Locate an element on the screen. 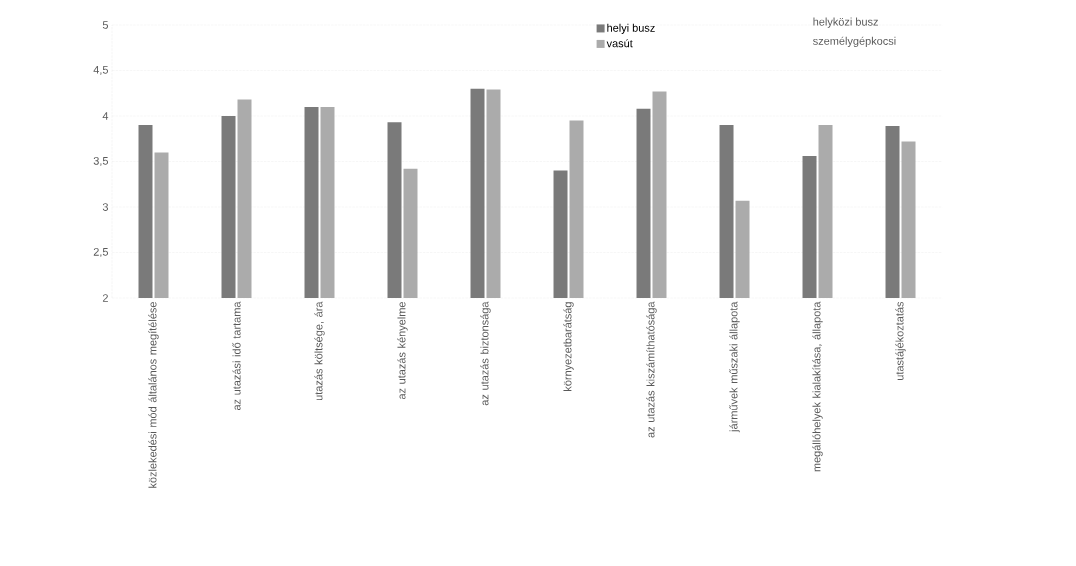 Image resolution: width=1076 pixels, height=566 pixels. y-tick-label: 2,5 is located at coordinates (101, 252).